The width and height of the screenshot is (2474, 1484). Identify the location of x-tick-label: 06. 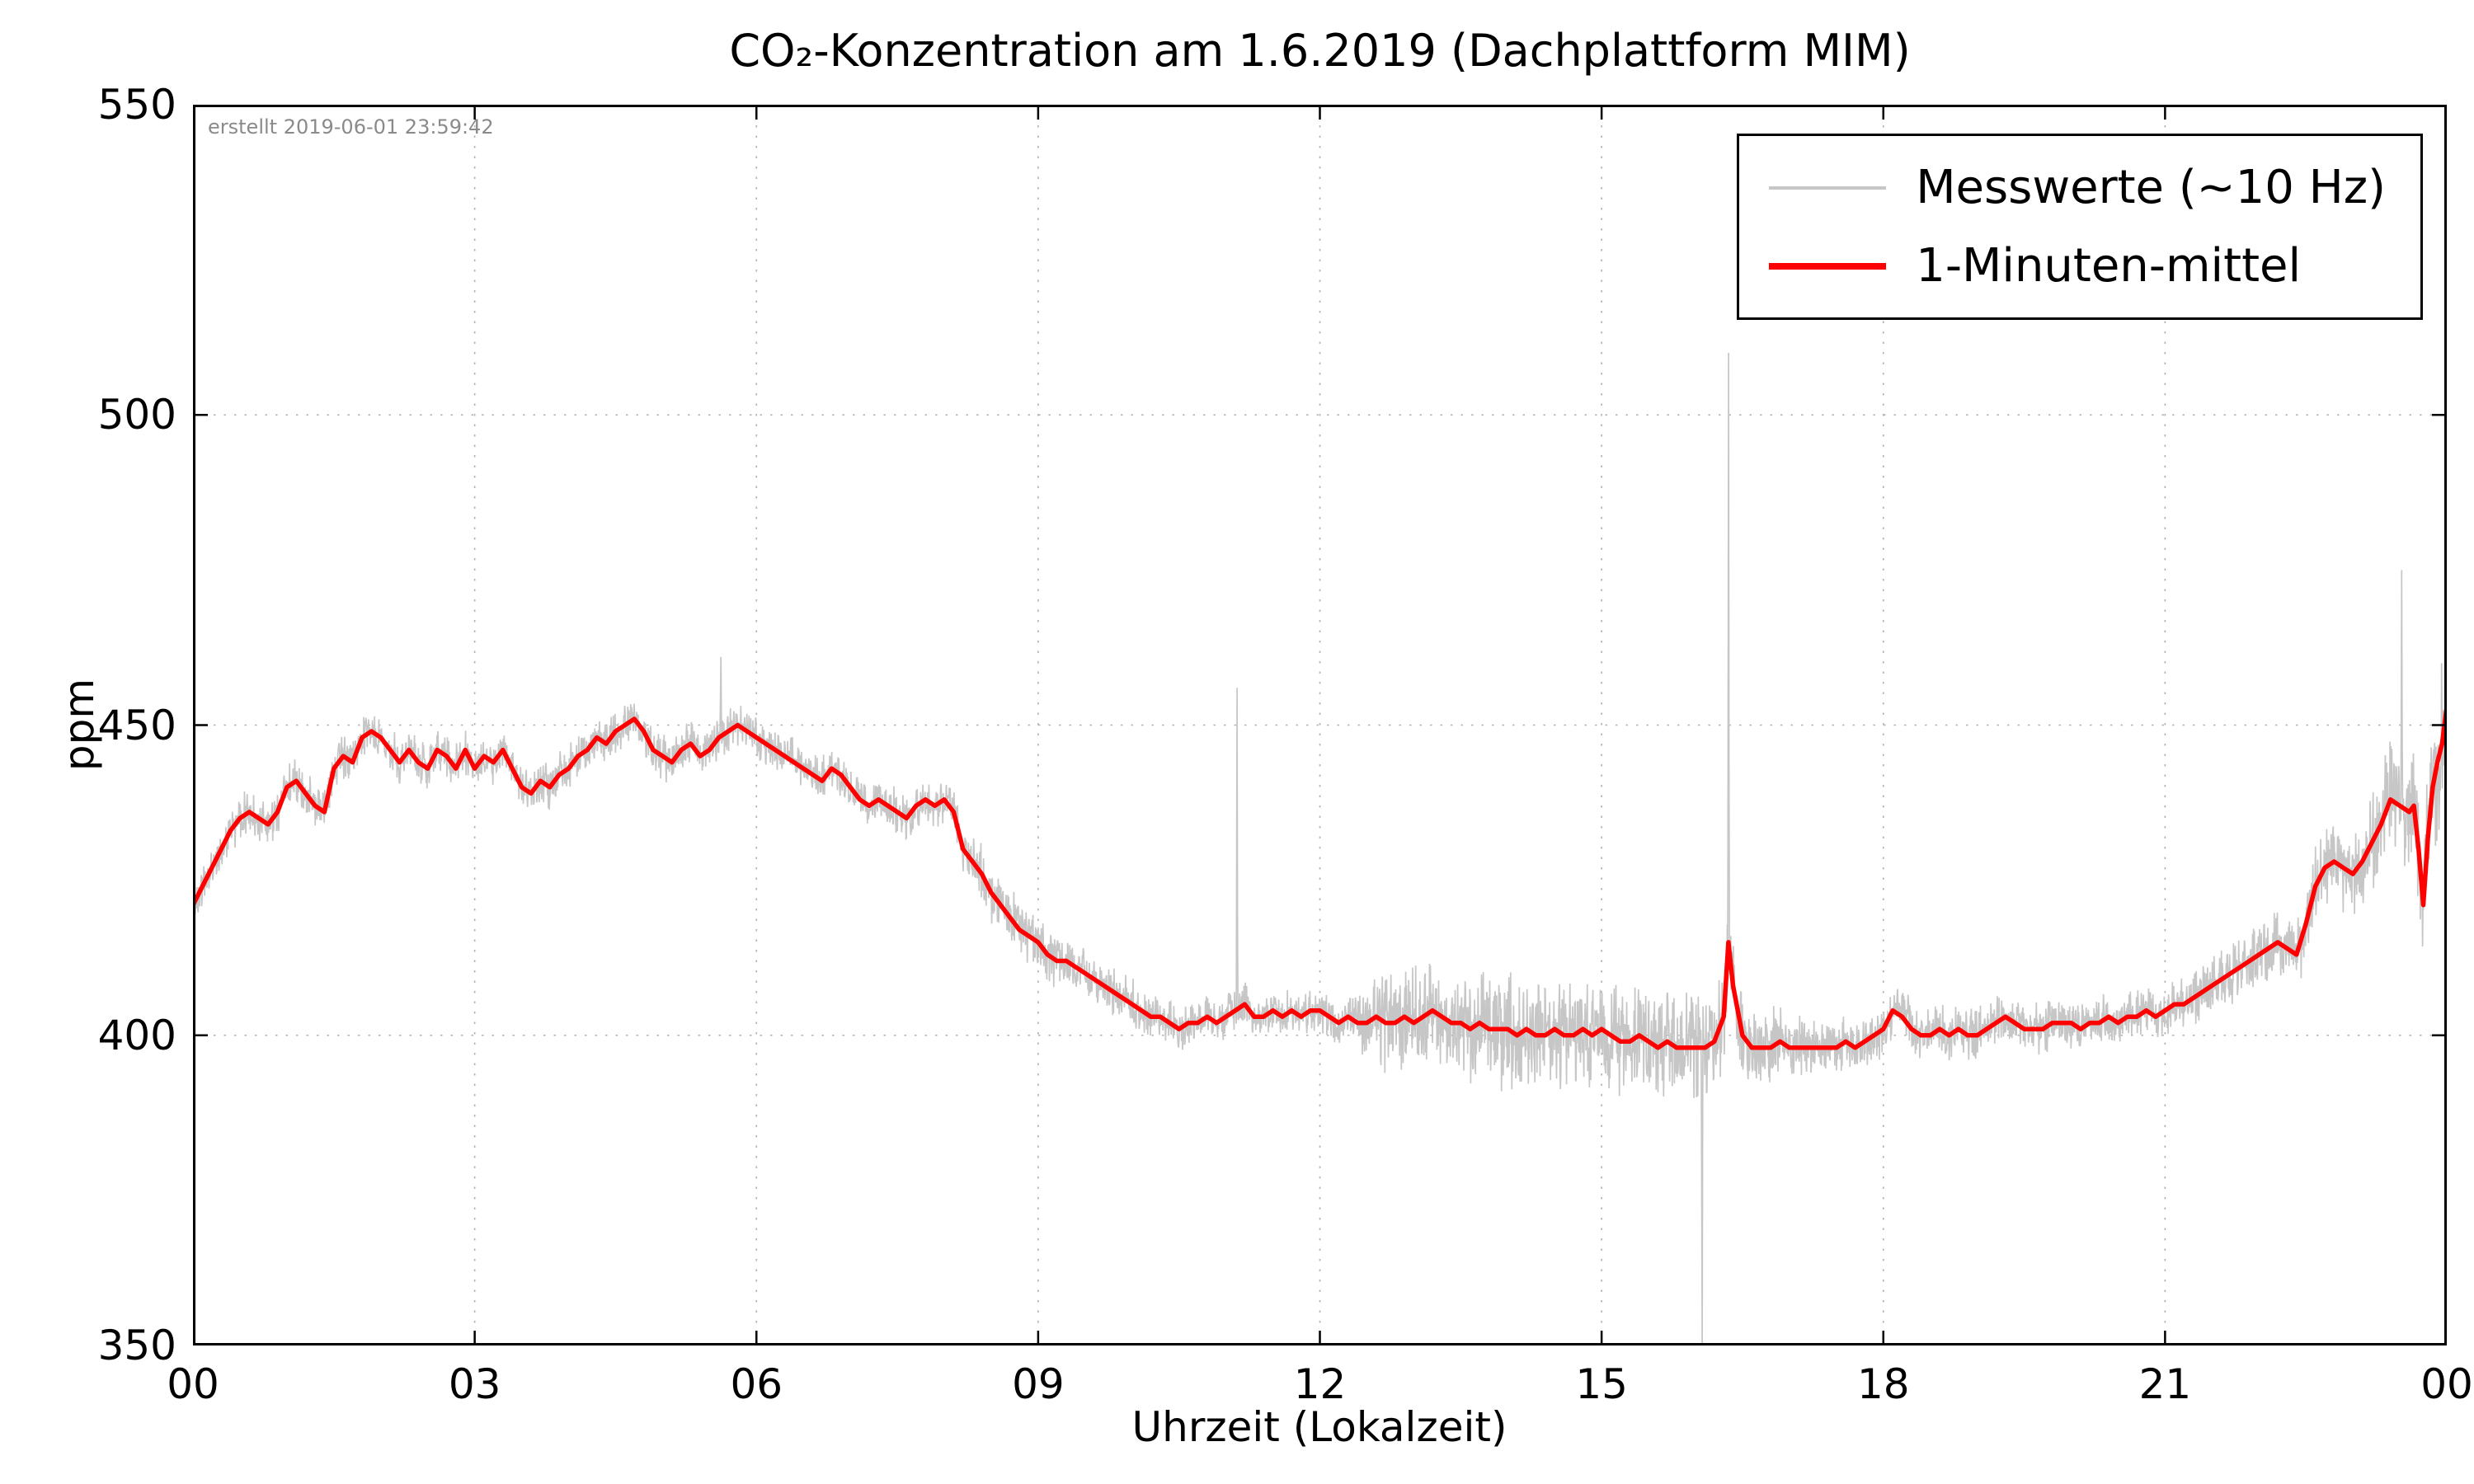
(756, 1384).